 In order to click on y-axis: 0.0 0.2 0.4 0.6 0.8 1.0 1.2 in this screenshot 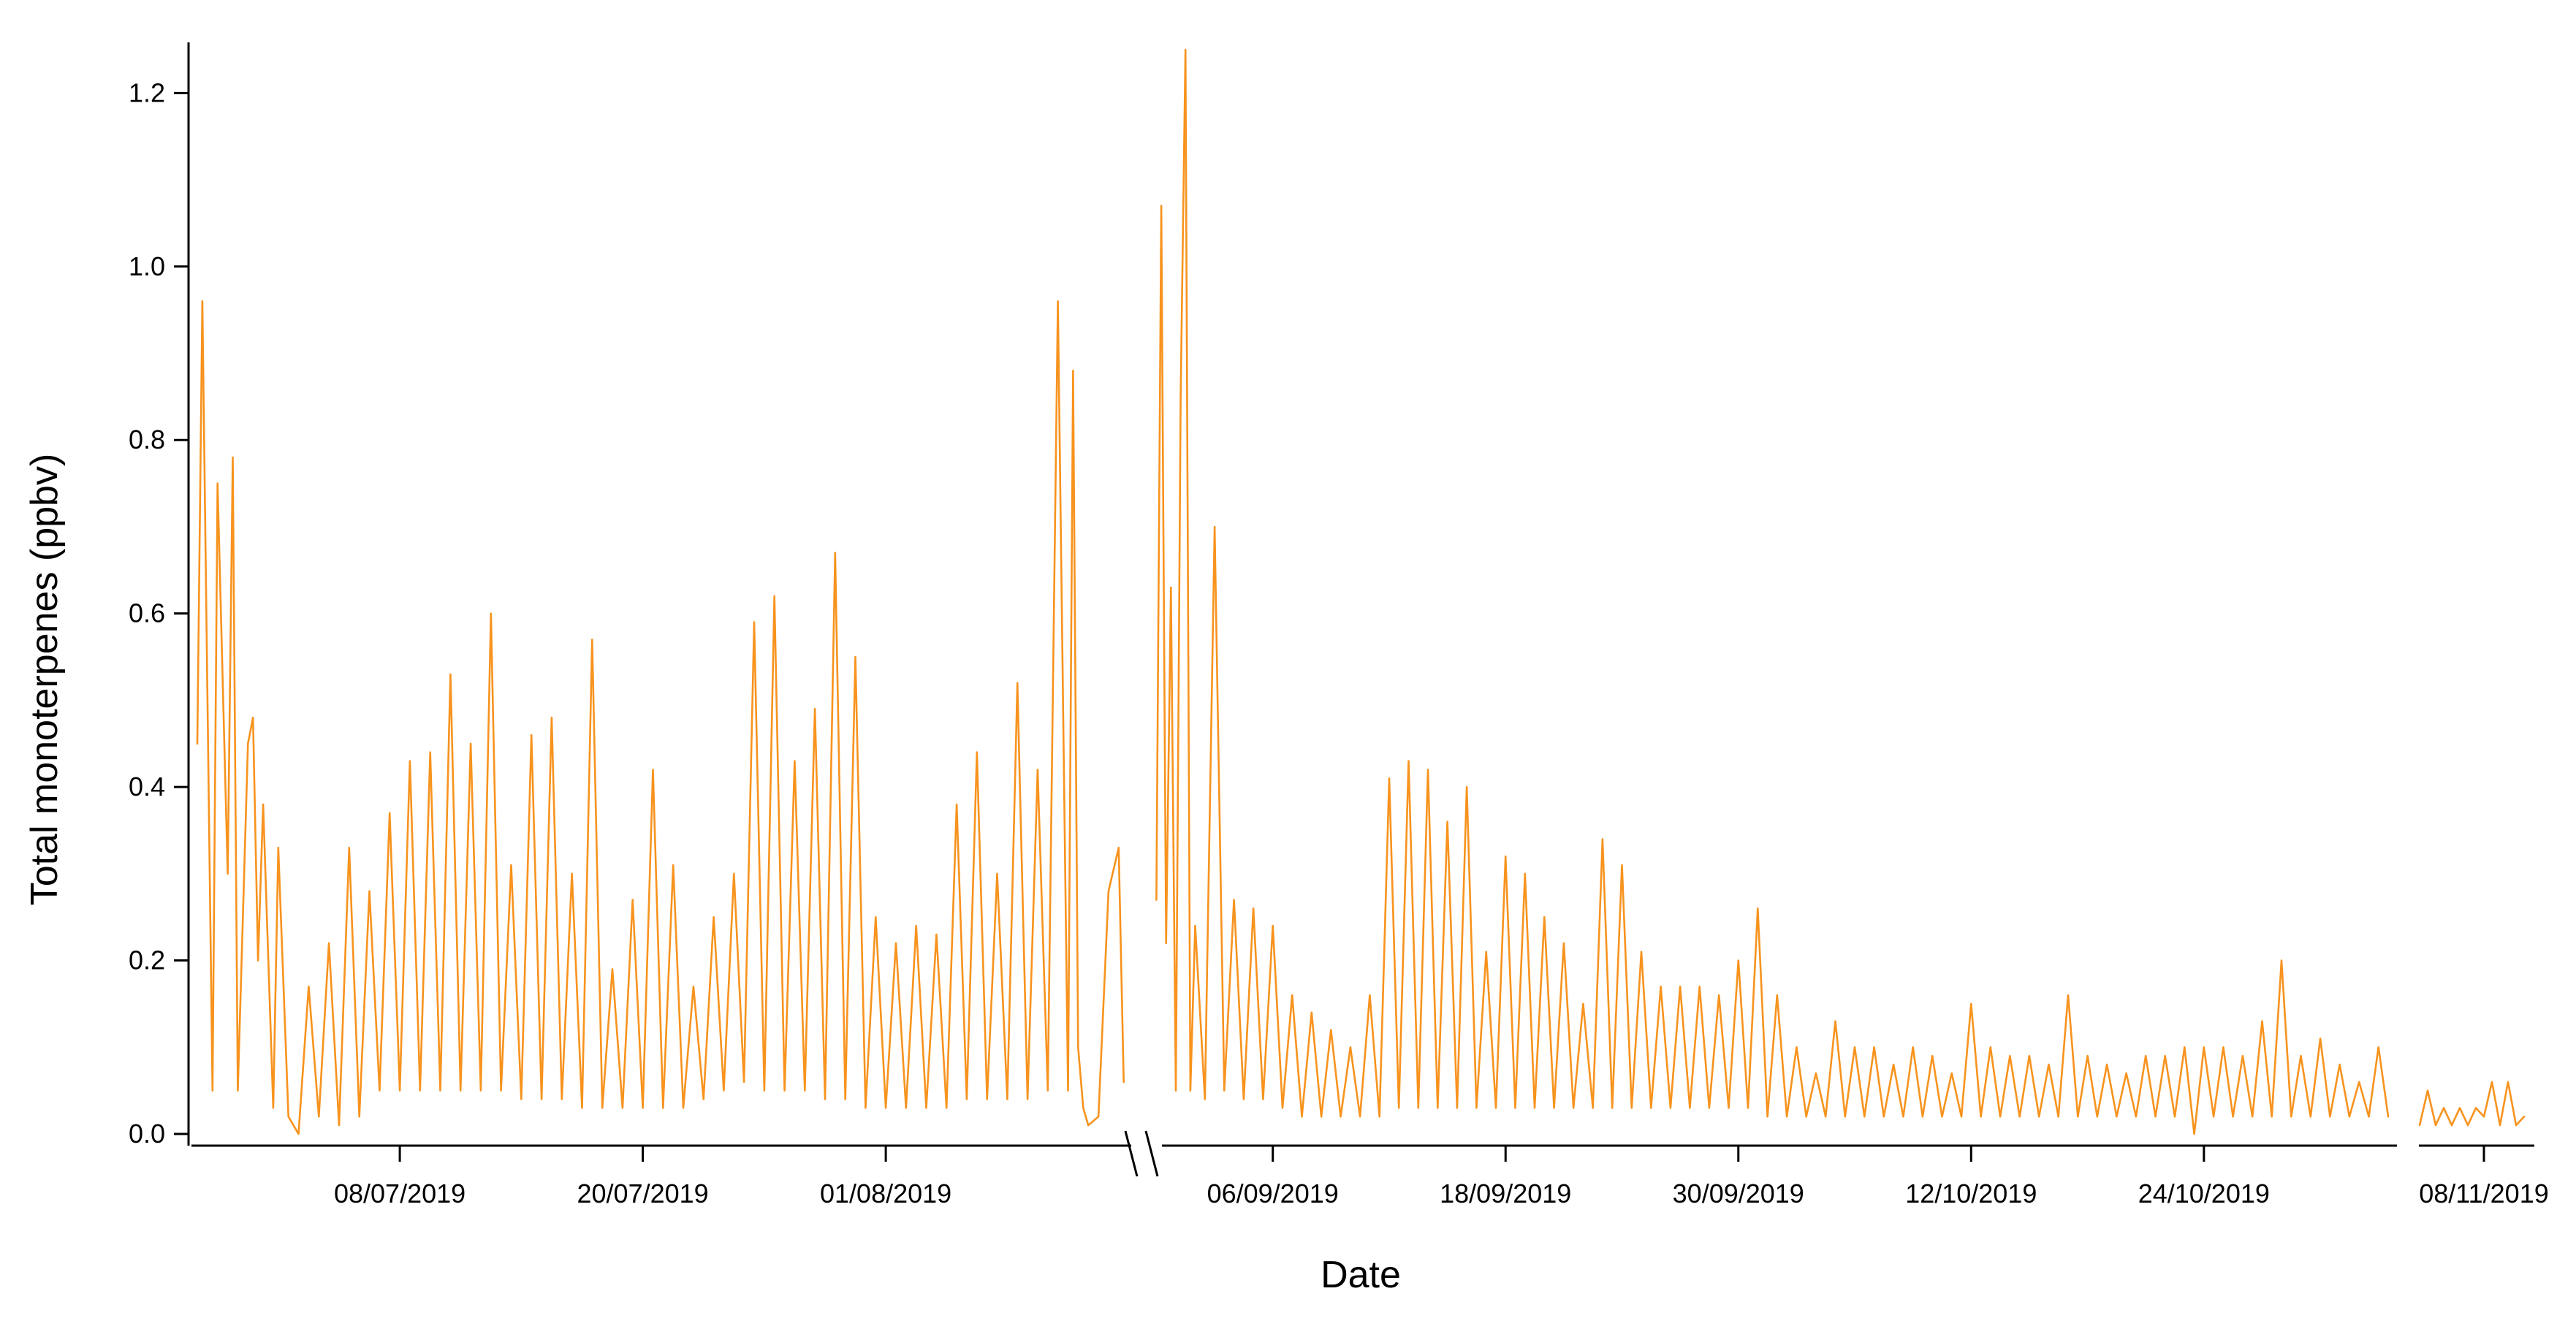, I will do `click(160, 595)`.